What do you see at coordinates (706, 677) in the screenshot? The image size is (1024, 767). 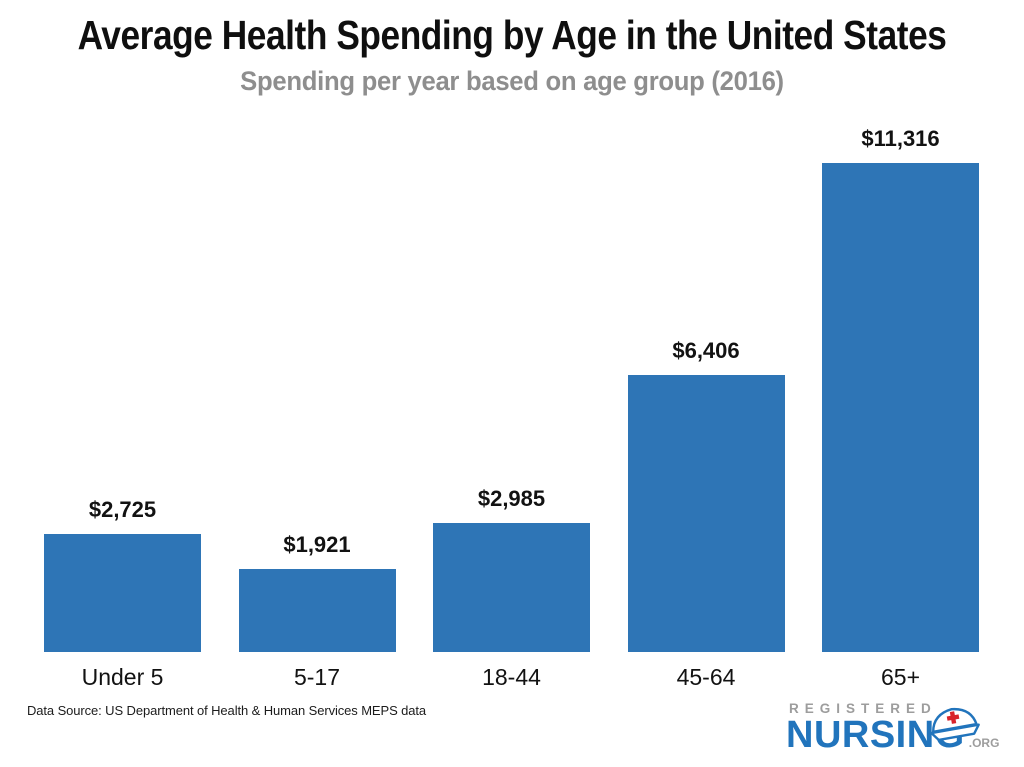 I see `x-axis-category-label: 45-64` at bounding box center [706, 677].